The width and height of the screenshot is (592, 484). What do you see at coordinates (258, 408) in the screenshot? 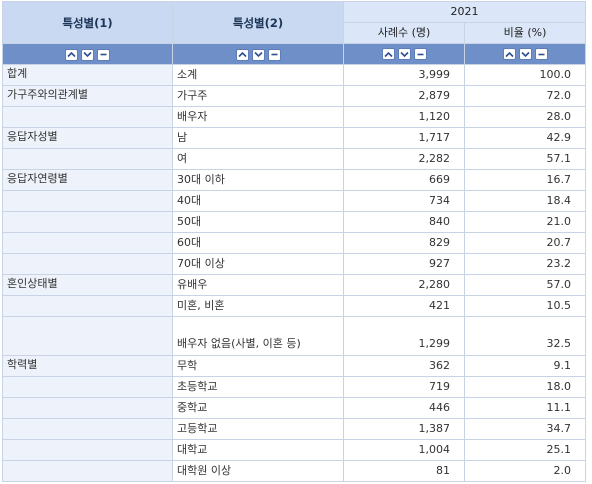
I see `category-cell: 중학교` at bounding box center [258, 408].